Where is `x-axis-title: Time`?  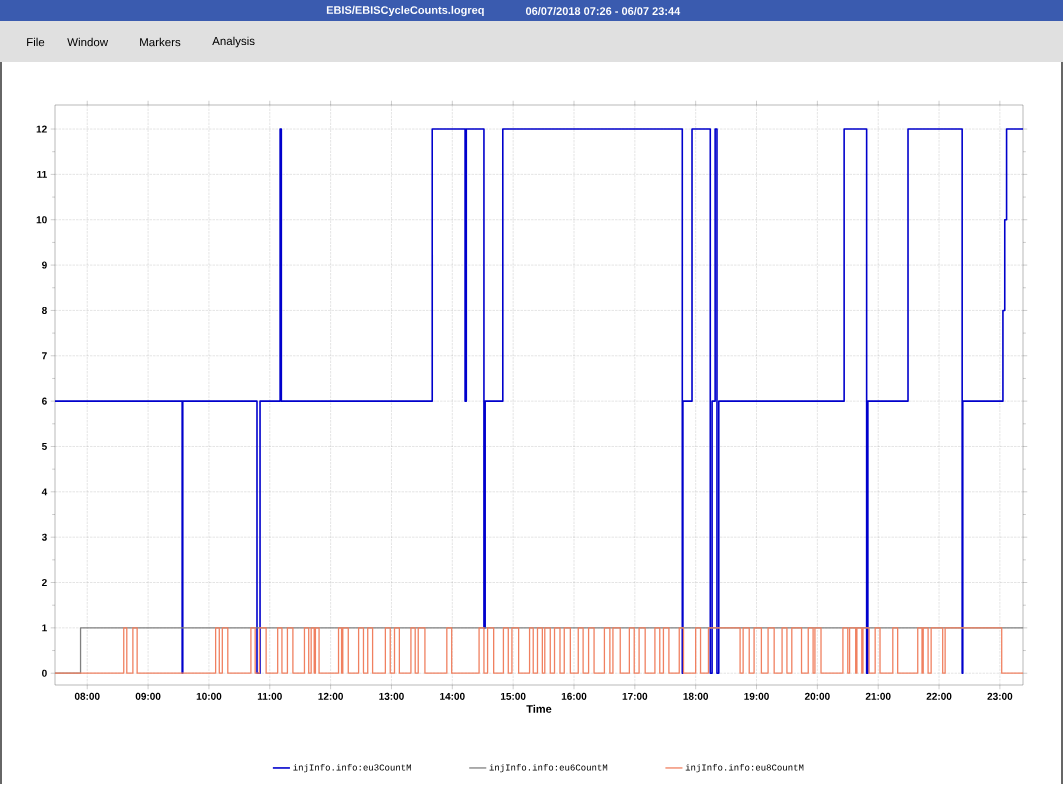 x-axis-title: Time is located at coordinates (539, 708).